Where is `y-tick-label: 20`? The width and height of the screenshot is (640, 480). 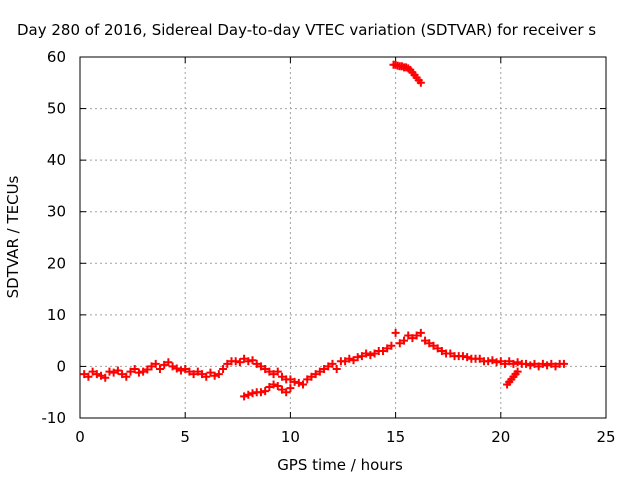
y-tick-label: 20 is located at coordinates (56, 263).